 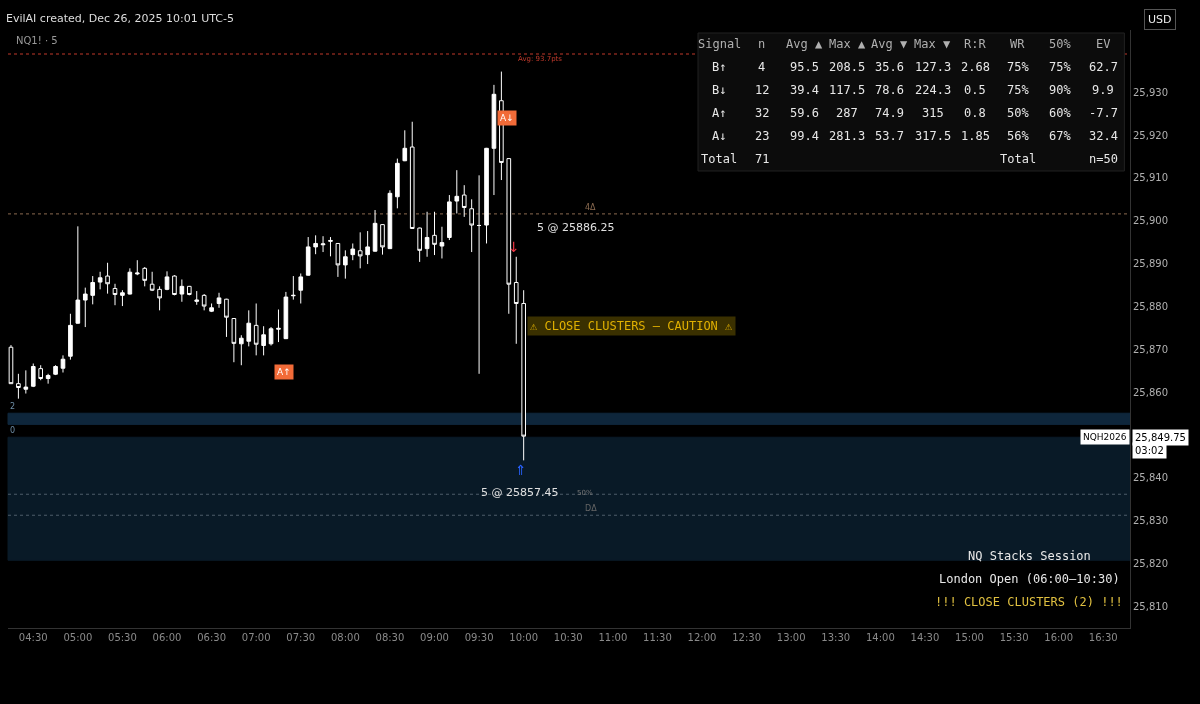 What do you see at coordinates (836, 637) in the screenshot?
I see `x-tick-label: 13:30` at bounding box center [836, 637].